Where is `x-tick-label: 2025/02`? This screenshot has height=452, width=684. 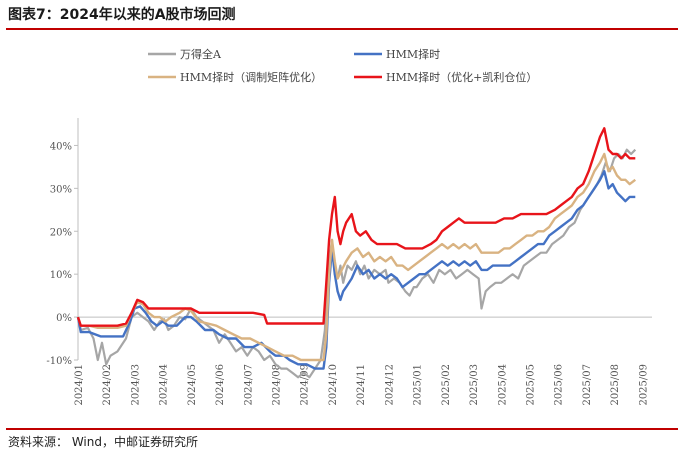 x-tick-label: 2025/02 is located at coordinates (446, 385).